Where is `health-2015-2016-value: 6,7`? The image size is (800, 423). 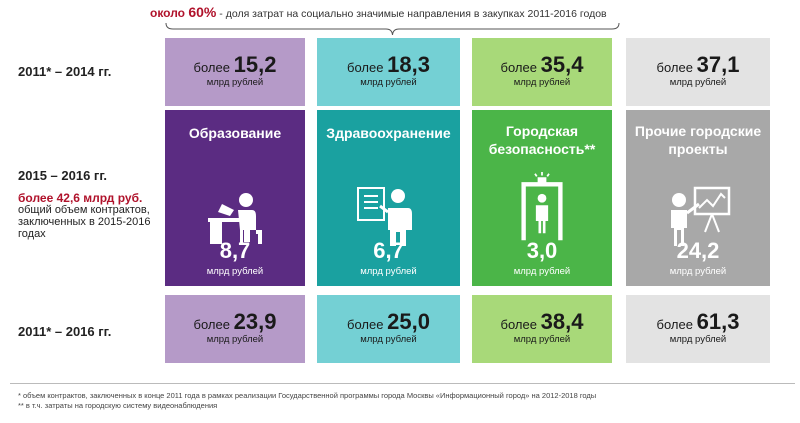 health-2015-2016-value: 6,7 is located at coordinates (388, 250).